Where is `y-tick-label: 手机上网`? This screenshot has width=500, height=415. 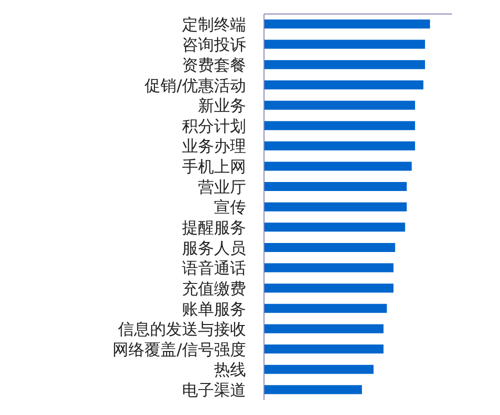
y-tick-label: 手机上网 is located at coordinates (214, 166).